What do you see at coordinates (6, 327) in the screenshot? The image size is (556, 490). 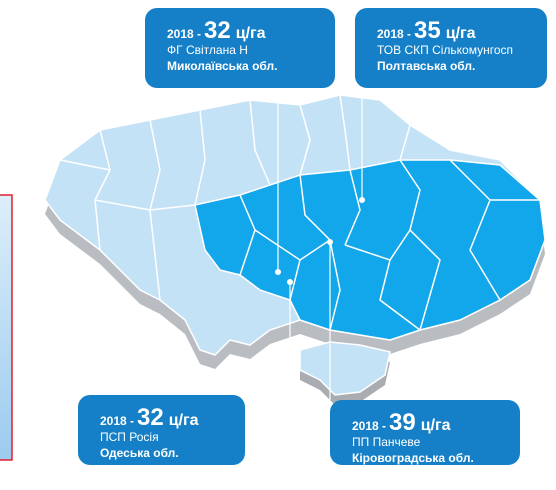 I see `side-panel` at bounding box center [6, 327].